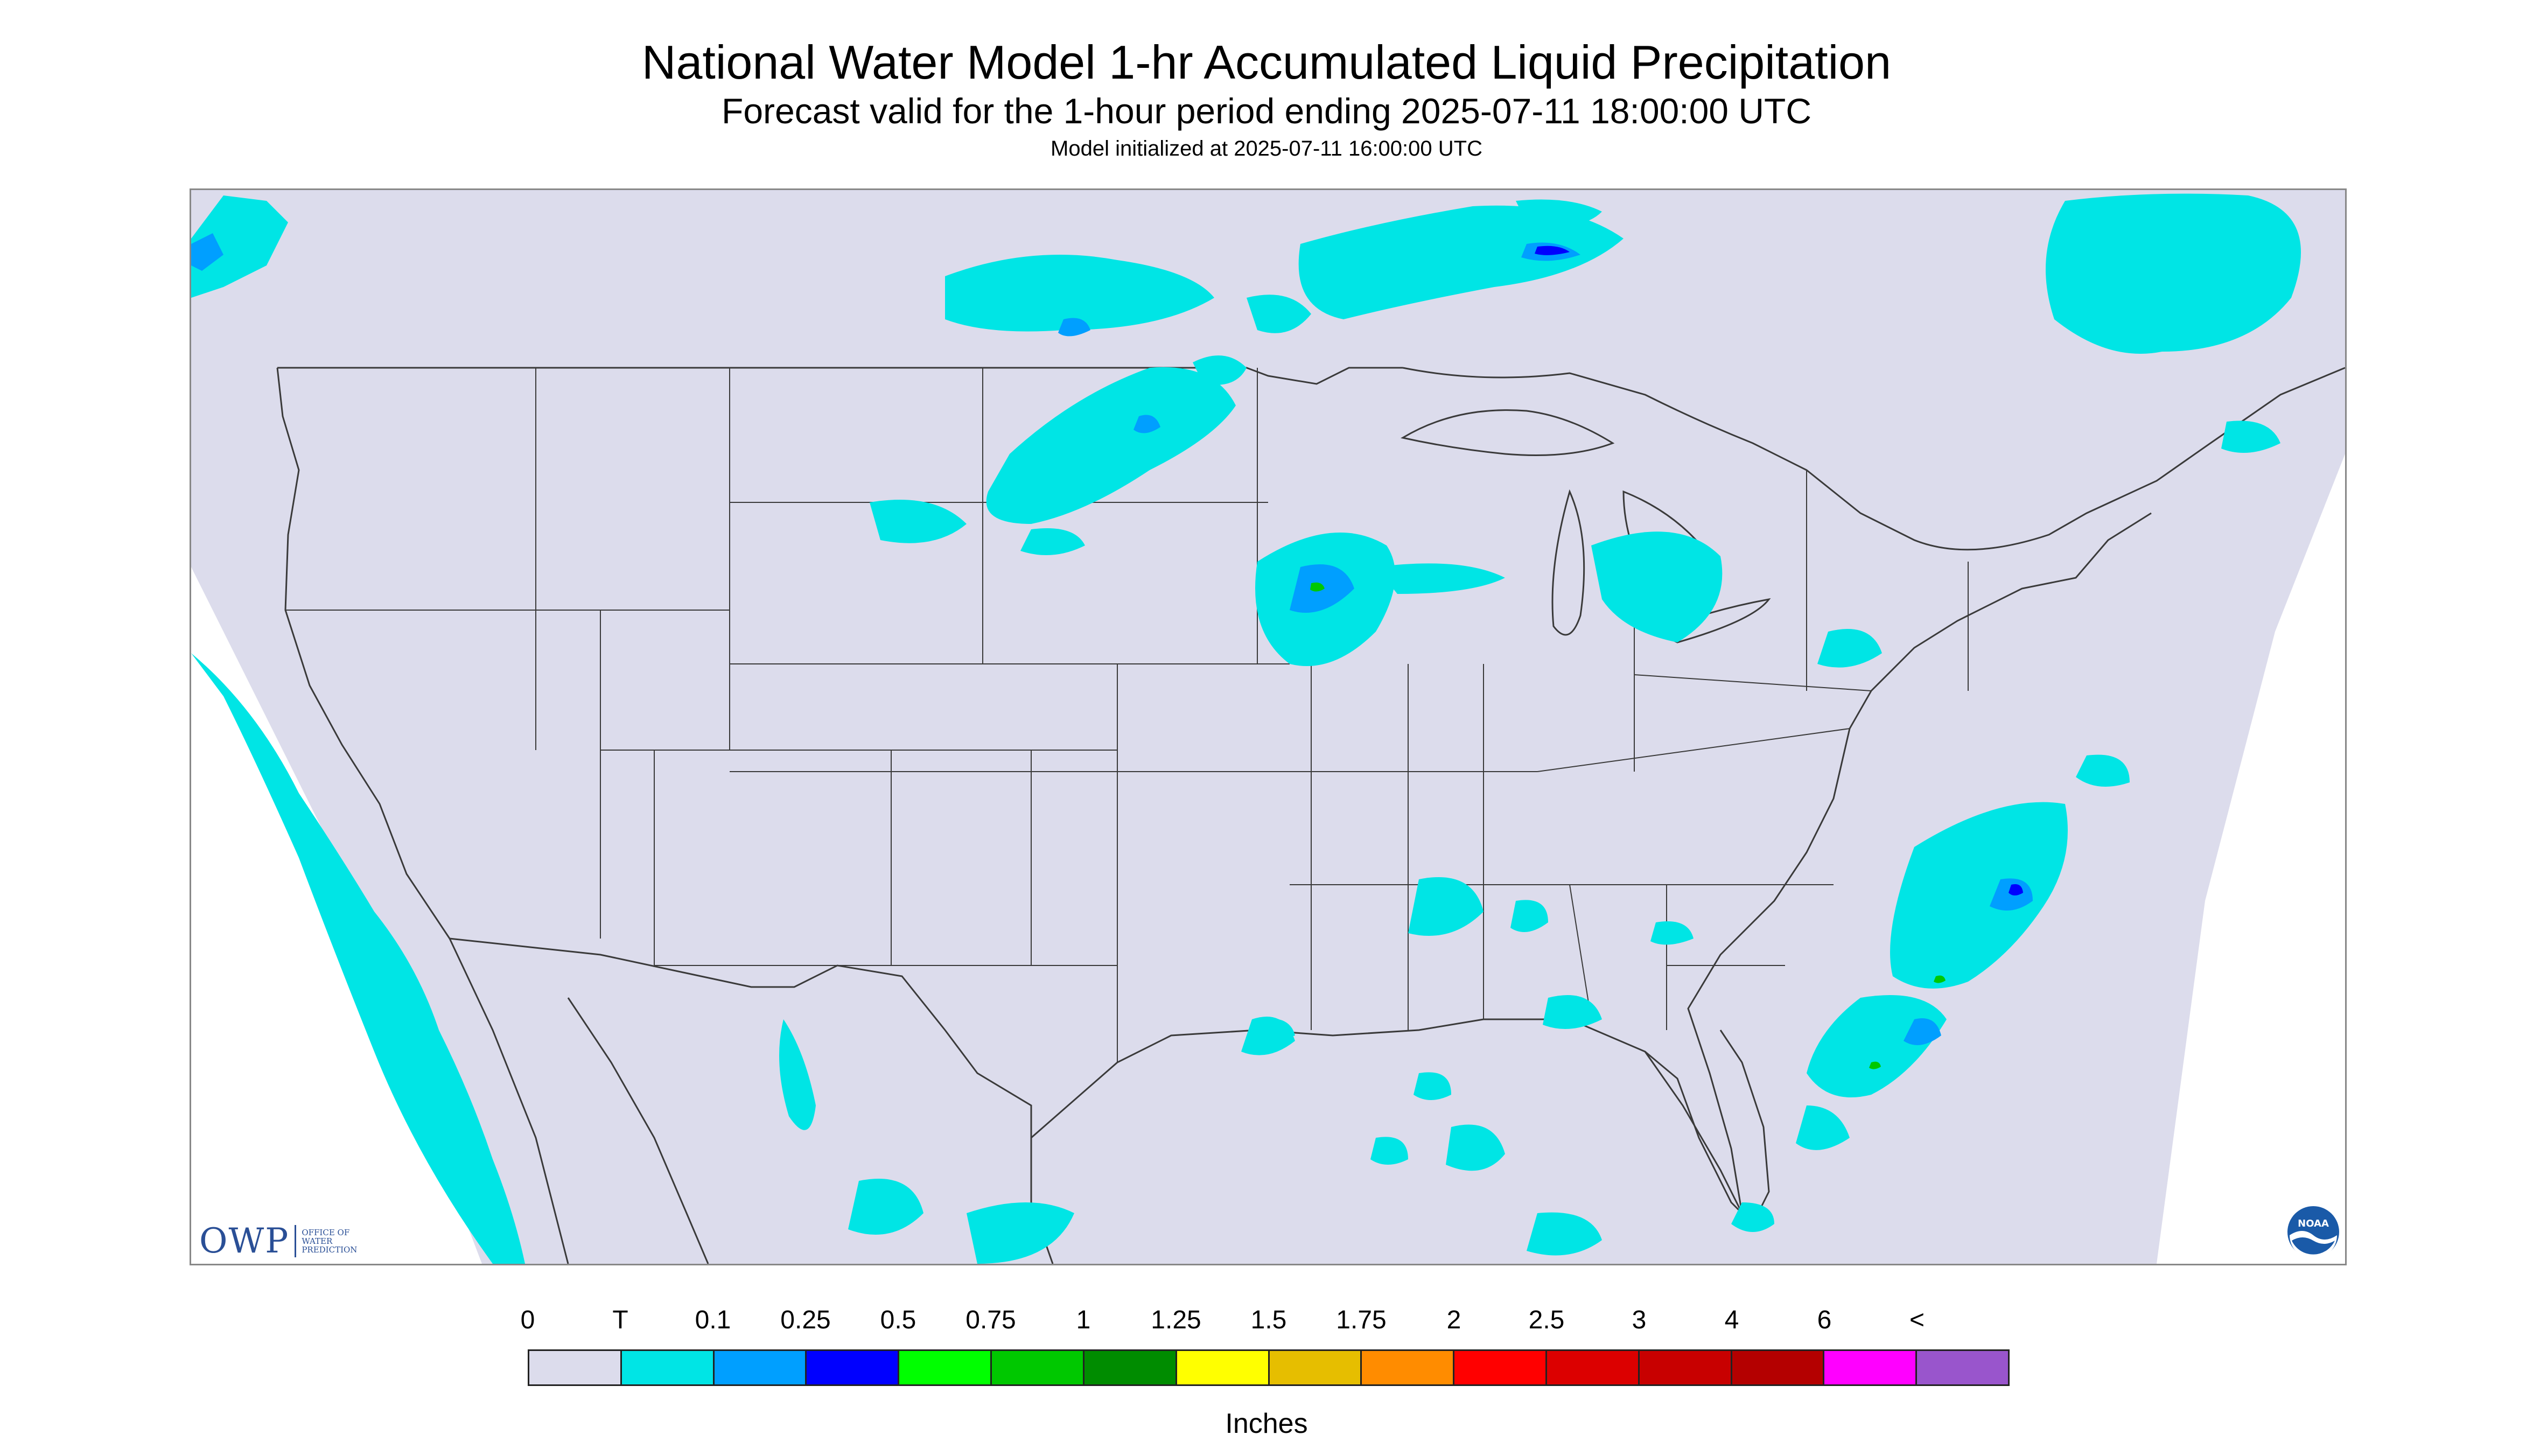 This screenshot has width=2533, height=1456. Describe the element at coordinates (1508, 432) in the screenshot. I see `lake-superior-shore` at that location.